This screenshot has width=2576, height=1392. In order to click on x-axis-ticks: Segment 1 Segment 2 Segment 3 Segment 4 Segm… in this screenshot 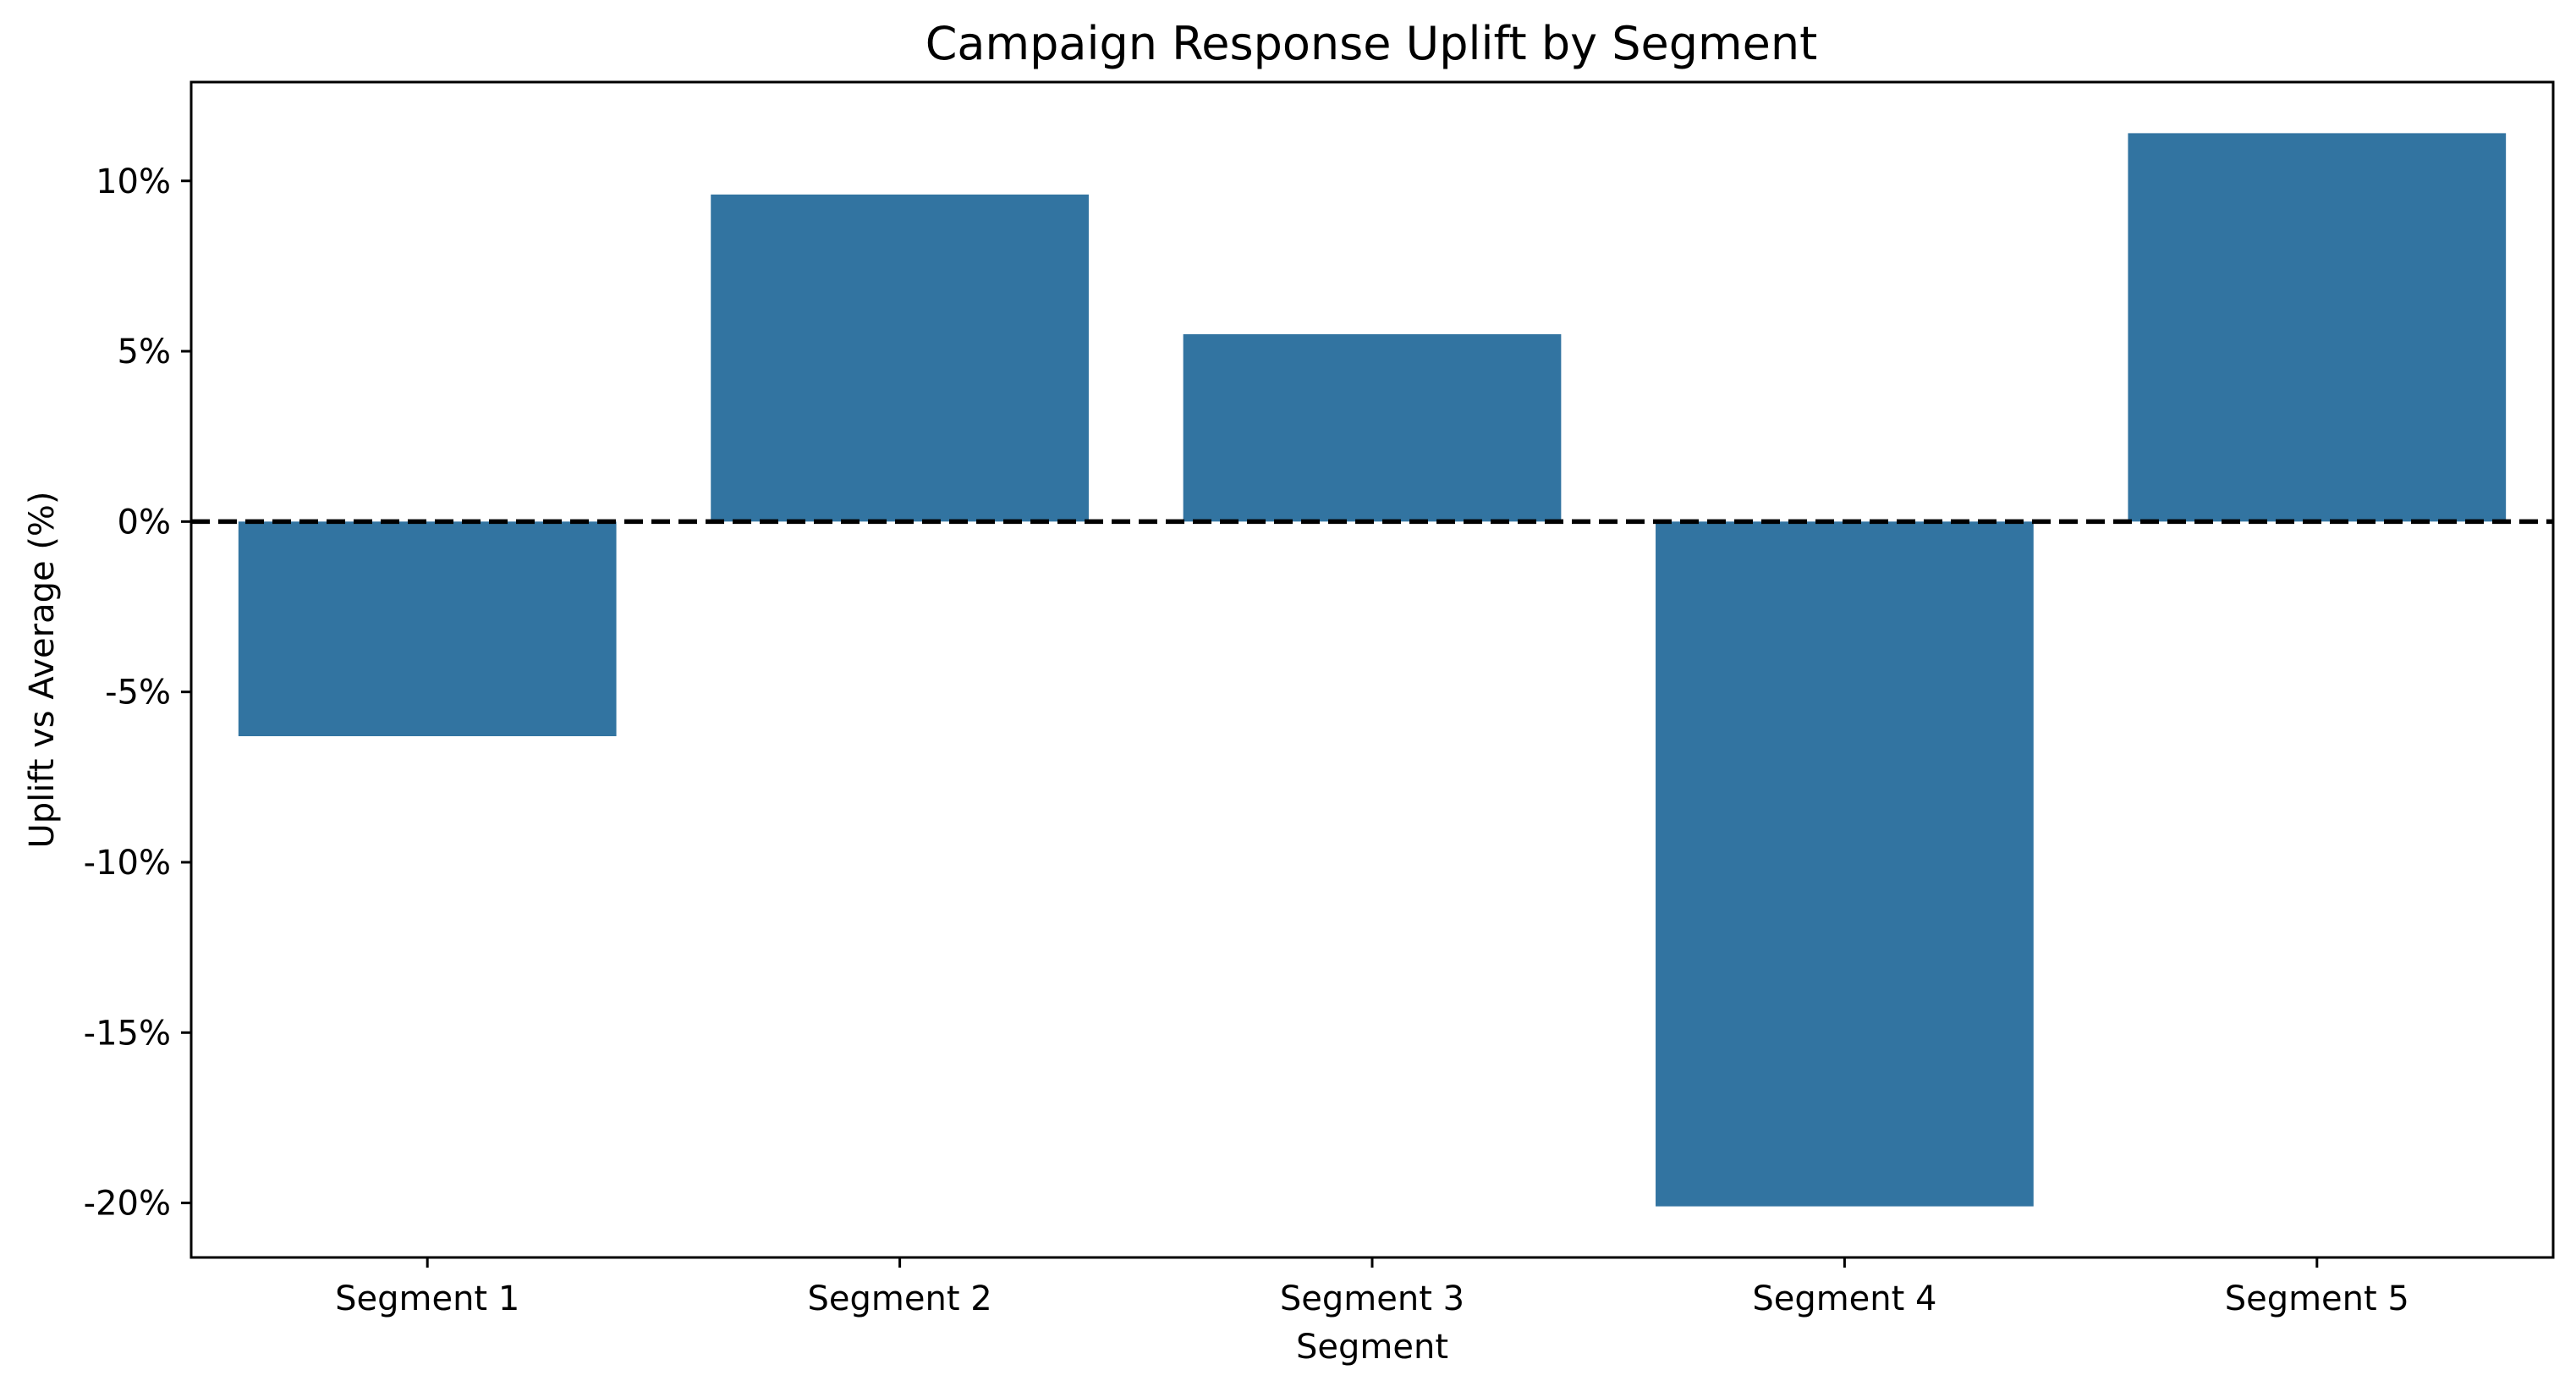, I will do `click(1372, 1287)`.